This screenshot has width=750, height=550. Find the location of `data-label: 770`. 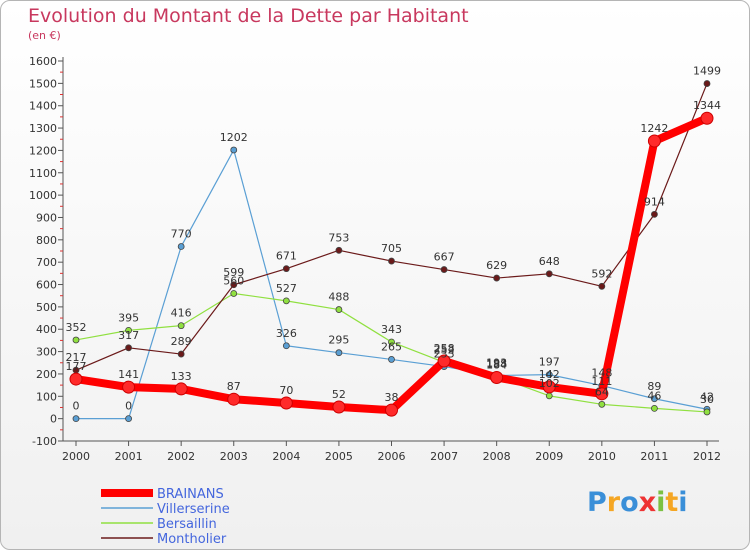

data-label: 770 is located at coordinates (181, 234).